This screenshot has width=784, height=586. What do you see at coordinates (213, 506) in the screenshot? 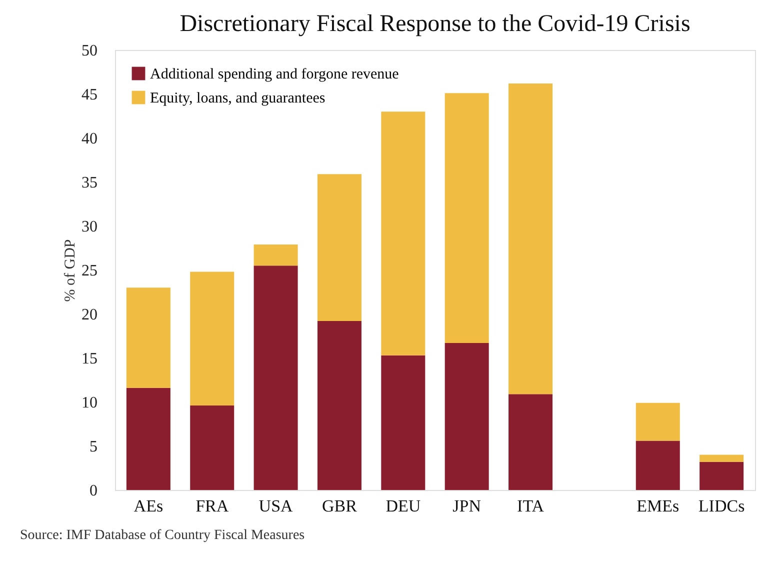
I see `x-tick-label: FRA` at bounding box center [213, 506].